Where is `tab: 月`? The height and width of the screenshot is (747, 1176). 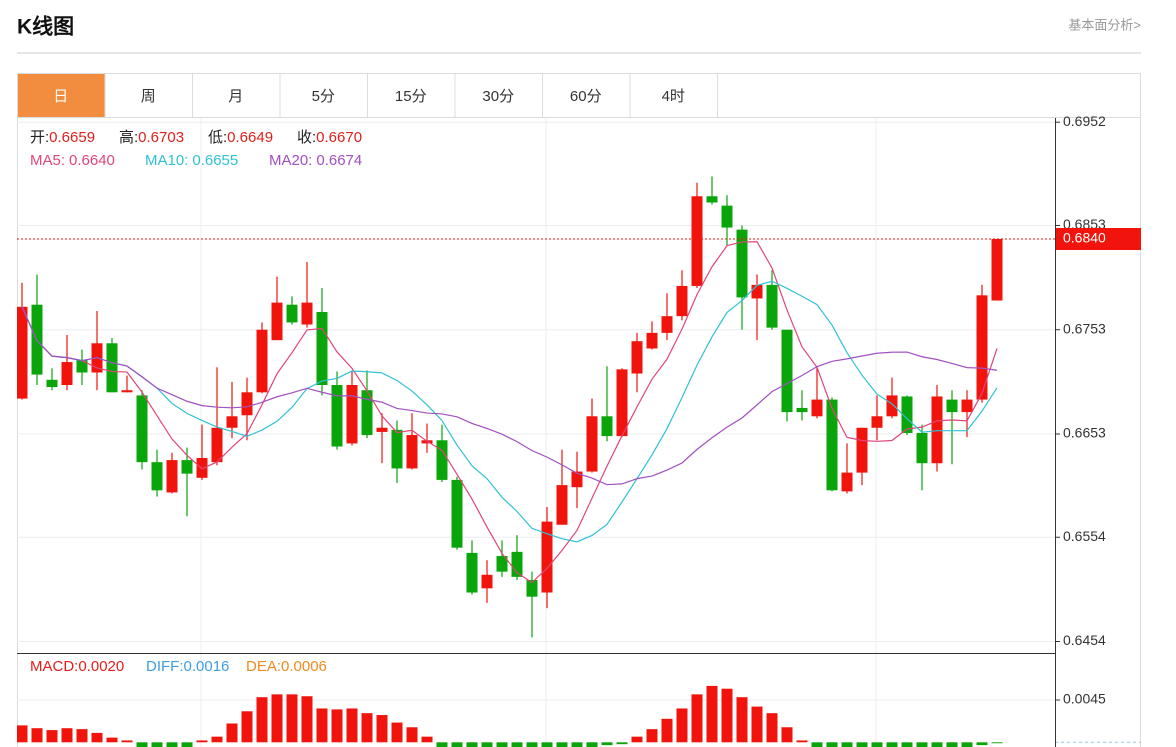
tab: 月 is located at coordinates (235, 96).